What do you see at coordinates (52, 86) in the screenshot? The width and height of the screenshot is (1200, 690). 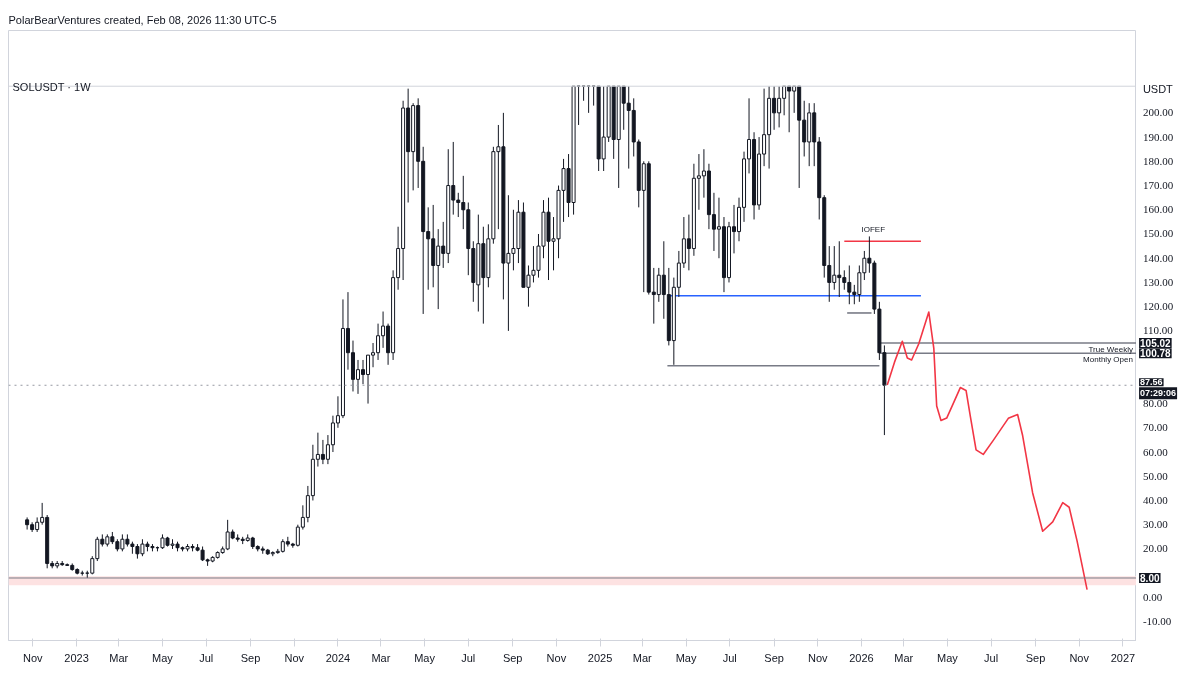 I see `text: SOLUSDT · 1W` at bounding box center [52, 86].